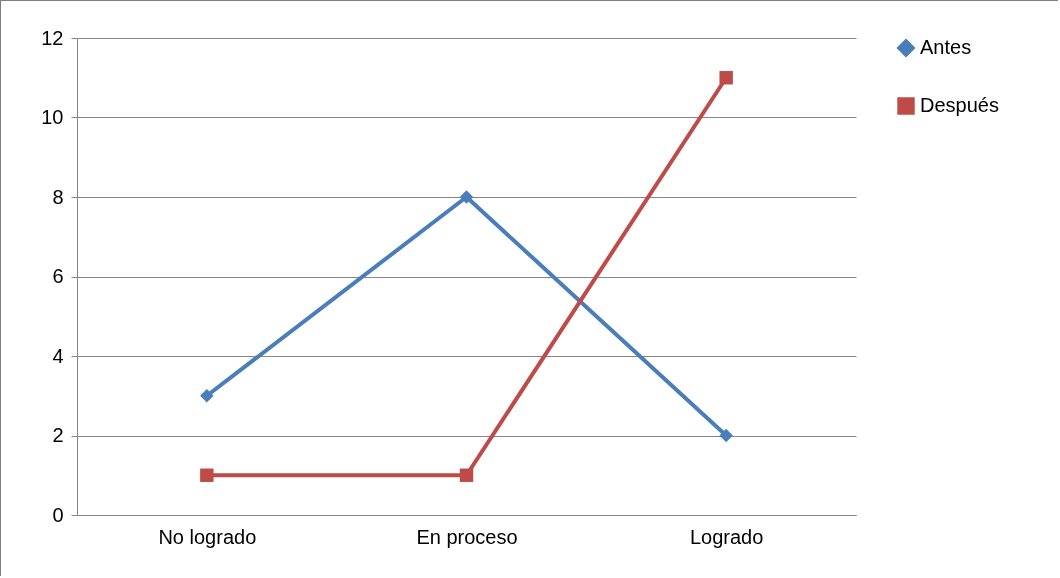  Describe the element at coordinates (58, 276) in the screenshot. I see `y-tick-label: 6` at that location.